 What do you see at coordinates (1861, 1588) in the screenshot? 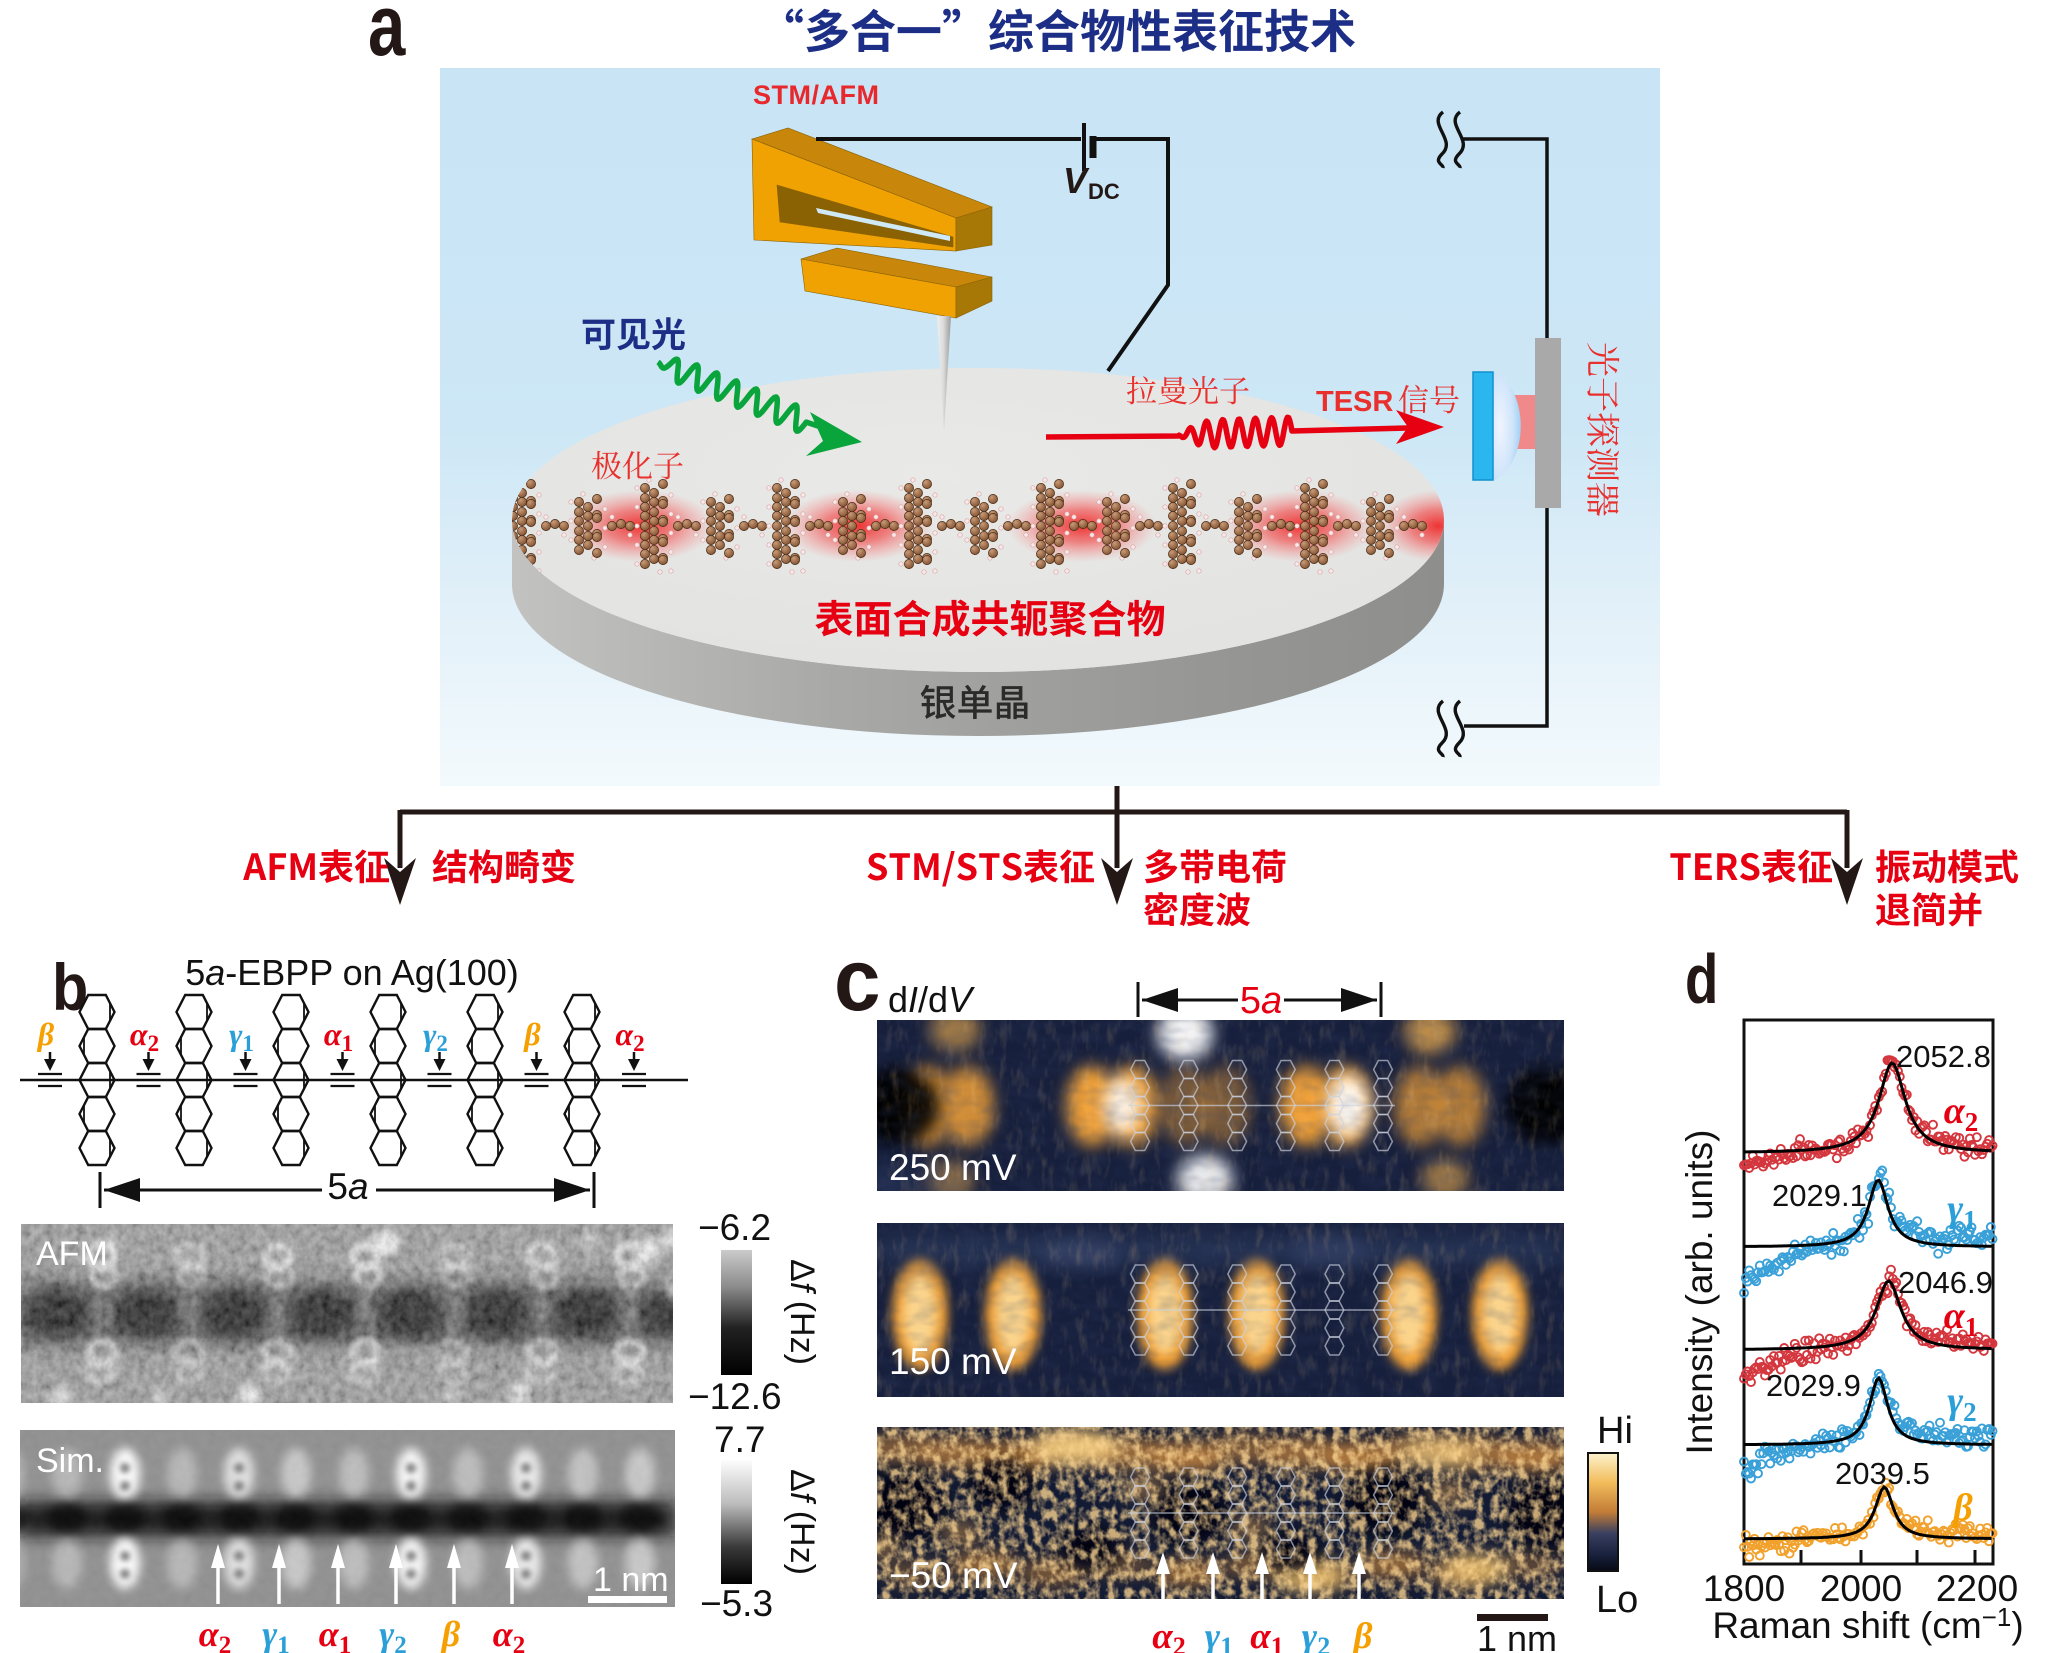
I see `svg-text: 2000` at bounding box center [1861, 1588].